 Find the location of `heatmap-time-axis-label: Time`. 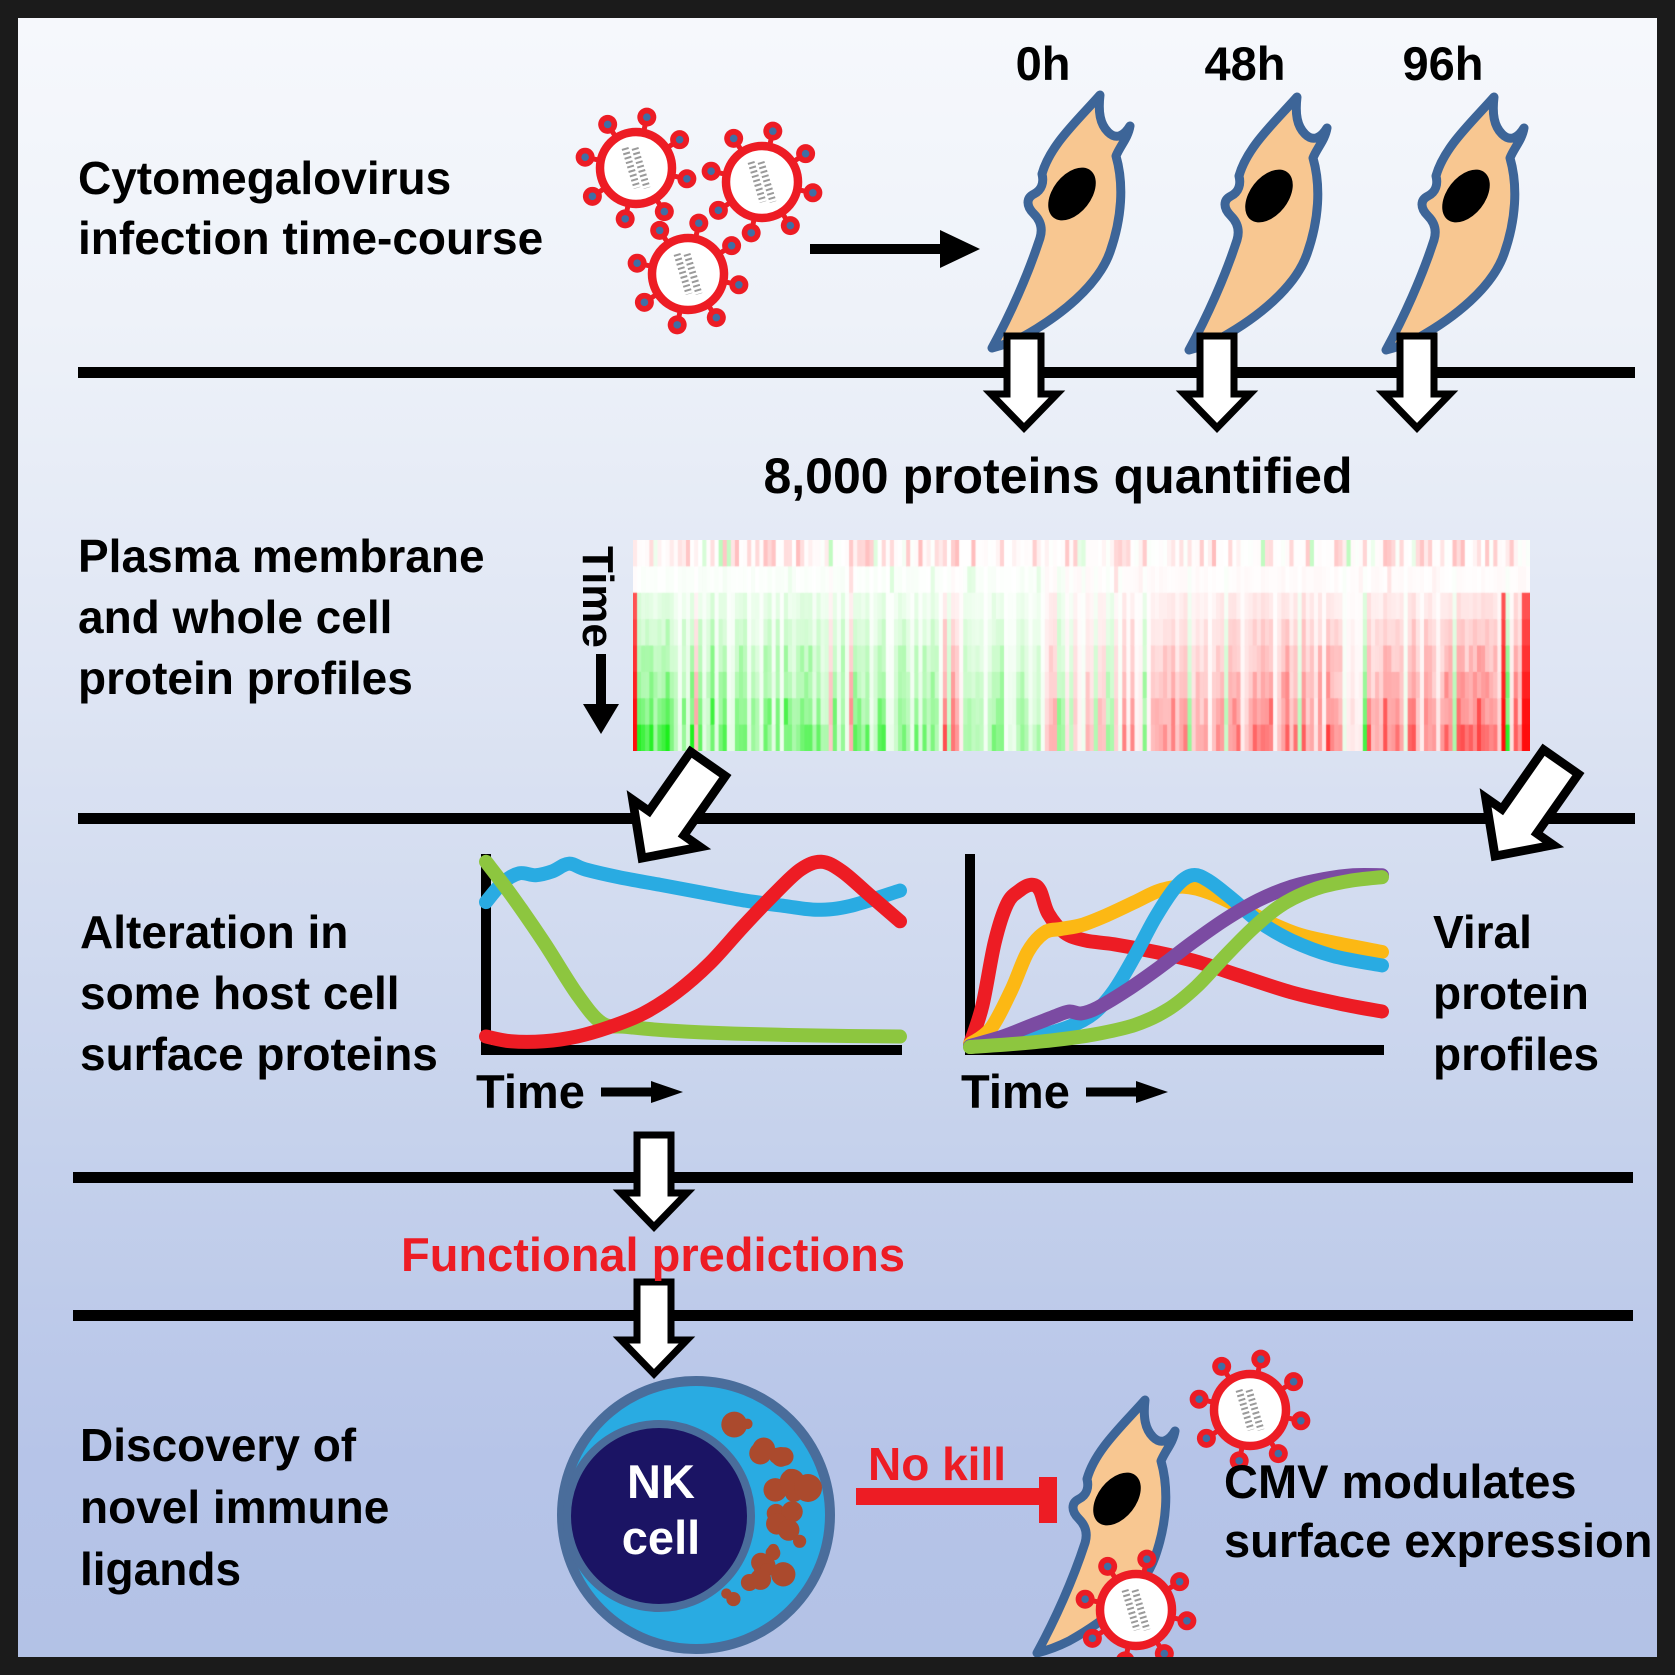

heatmap-time-axis-label: Time is located at coordinates (597, 597).